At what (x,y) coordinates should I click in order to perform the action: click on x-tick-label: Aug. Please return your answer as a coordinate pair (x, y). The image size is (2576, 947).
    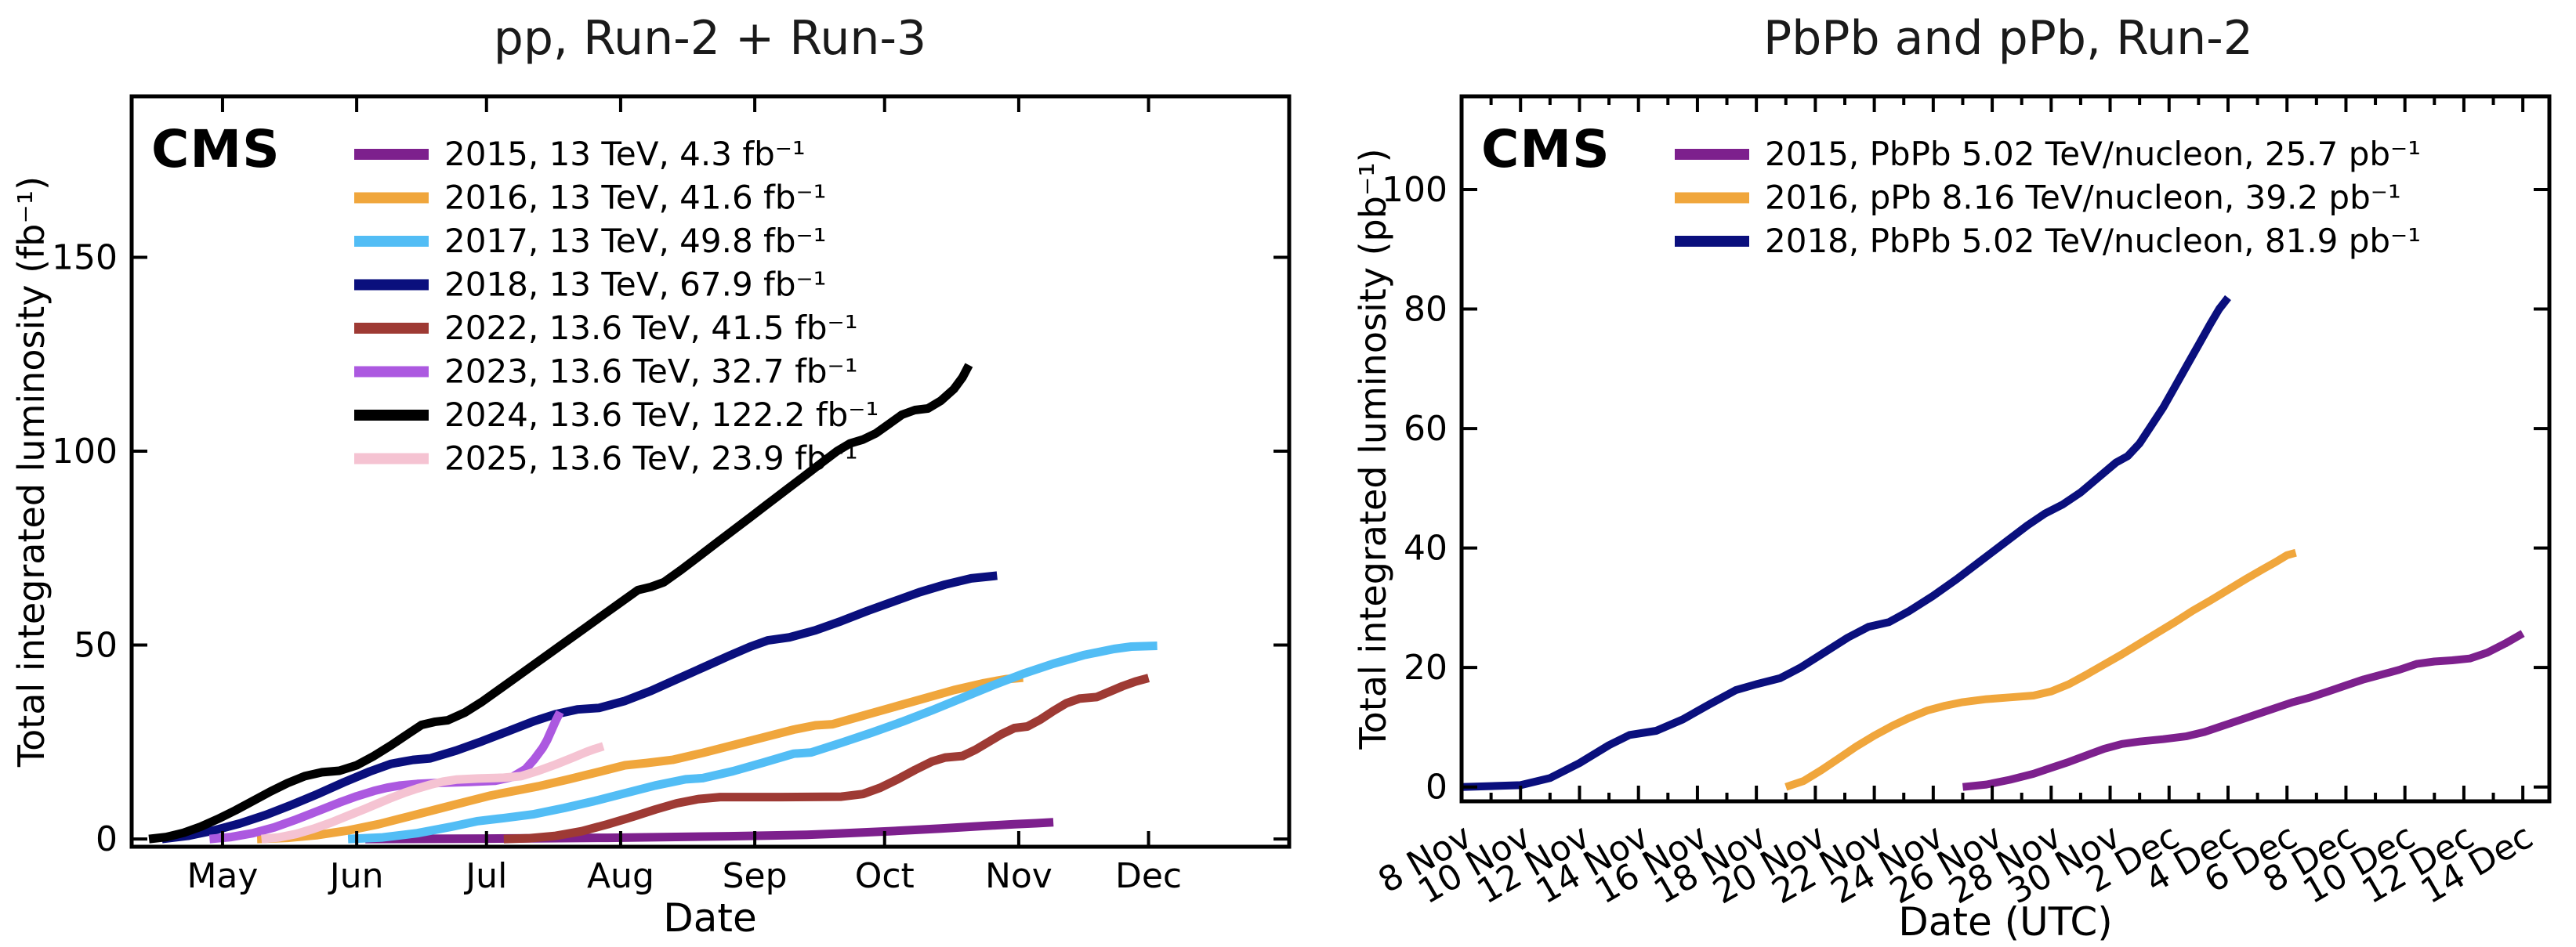
    Looking at the image, I should click on (620, 876).